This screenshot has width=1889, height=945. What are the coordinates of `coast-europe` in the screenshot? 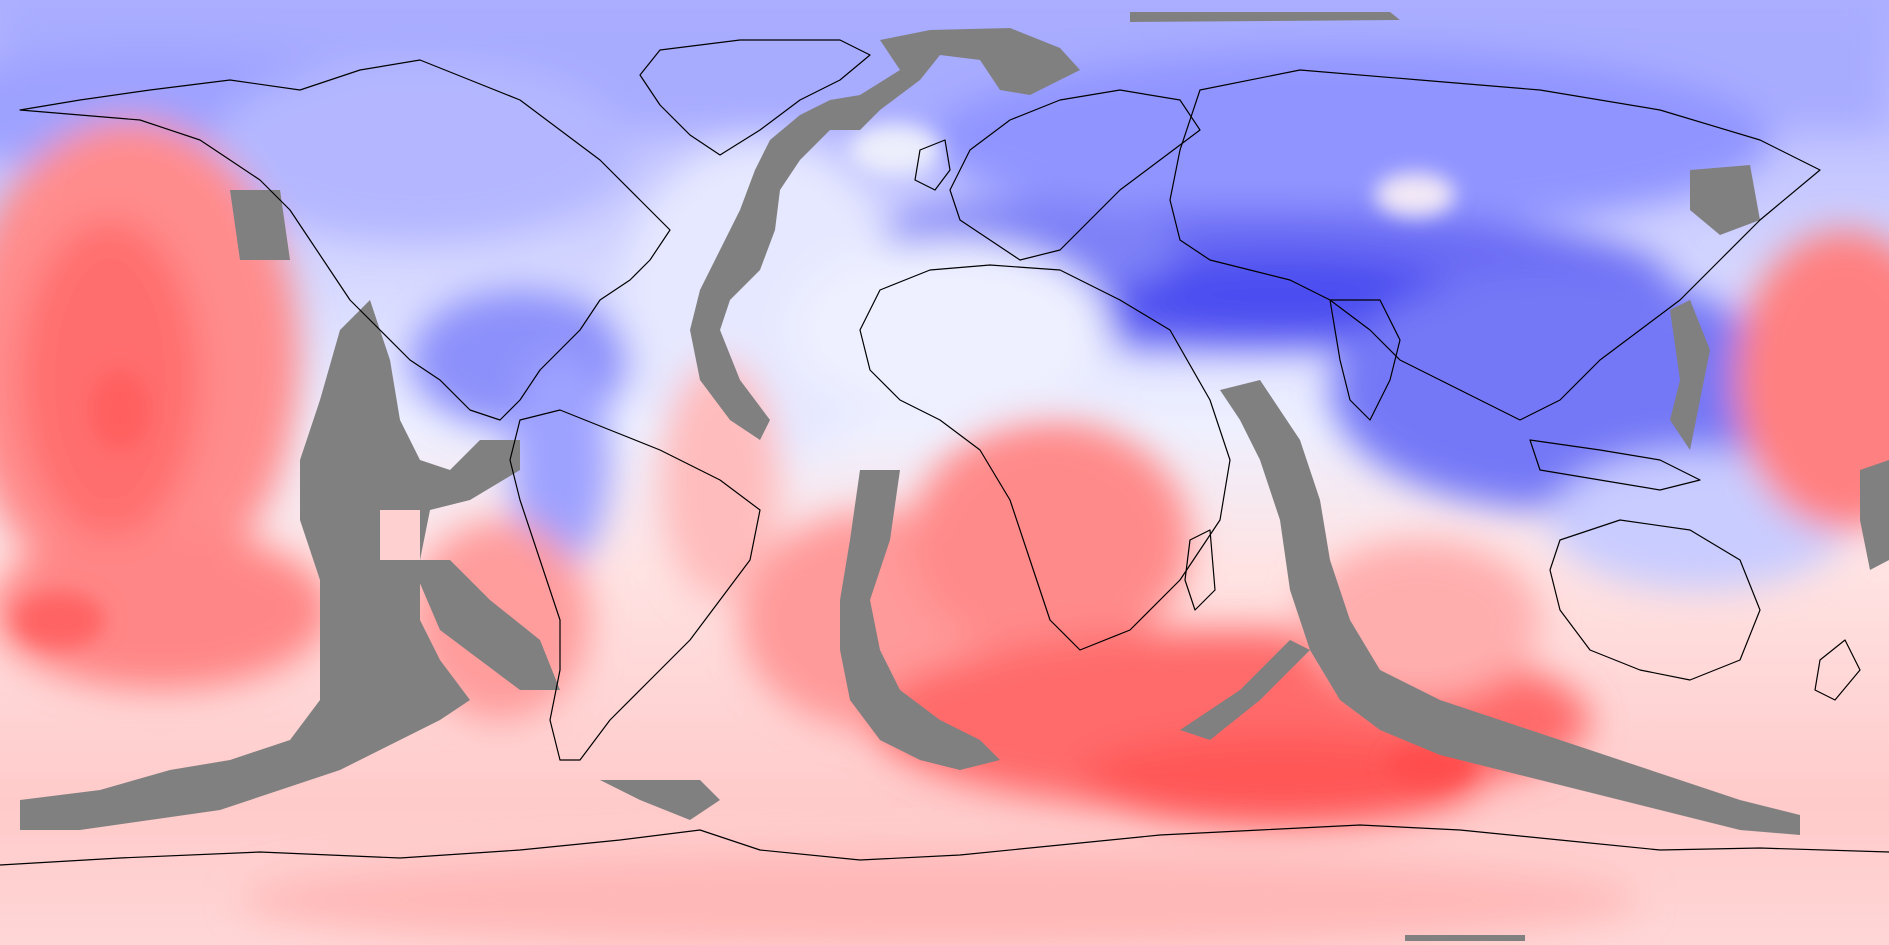 It's located at (1075, 175).